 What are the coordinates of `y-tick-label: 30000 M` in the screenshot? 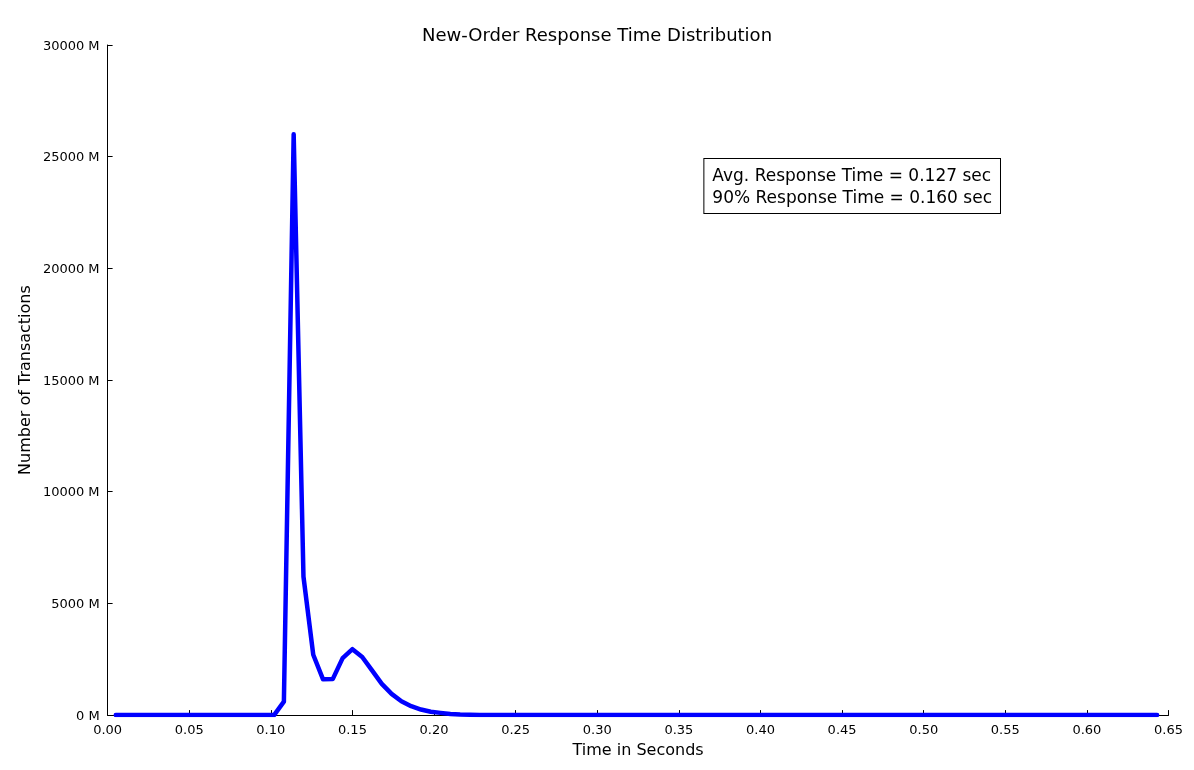 It's located at (71, 45).